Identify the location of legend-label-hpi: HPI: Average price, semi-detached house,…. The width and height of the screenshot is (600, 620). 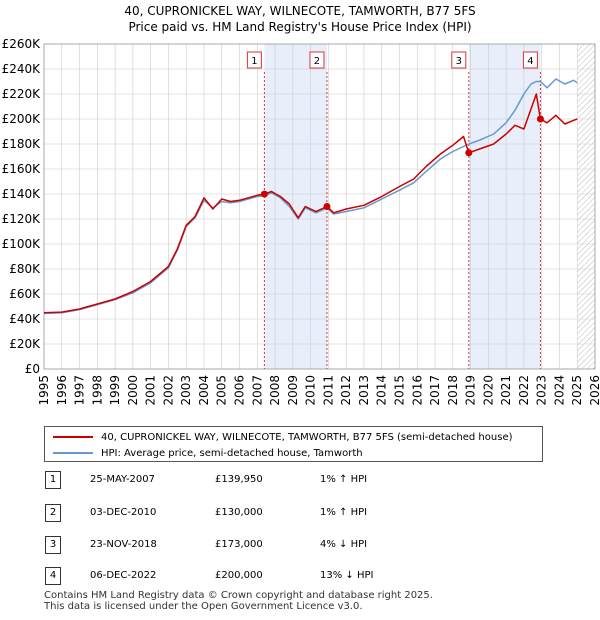
(232, 453).